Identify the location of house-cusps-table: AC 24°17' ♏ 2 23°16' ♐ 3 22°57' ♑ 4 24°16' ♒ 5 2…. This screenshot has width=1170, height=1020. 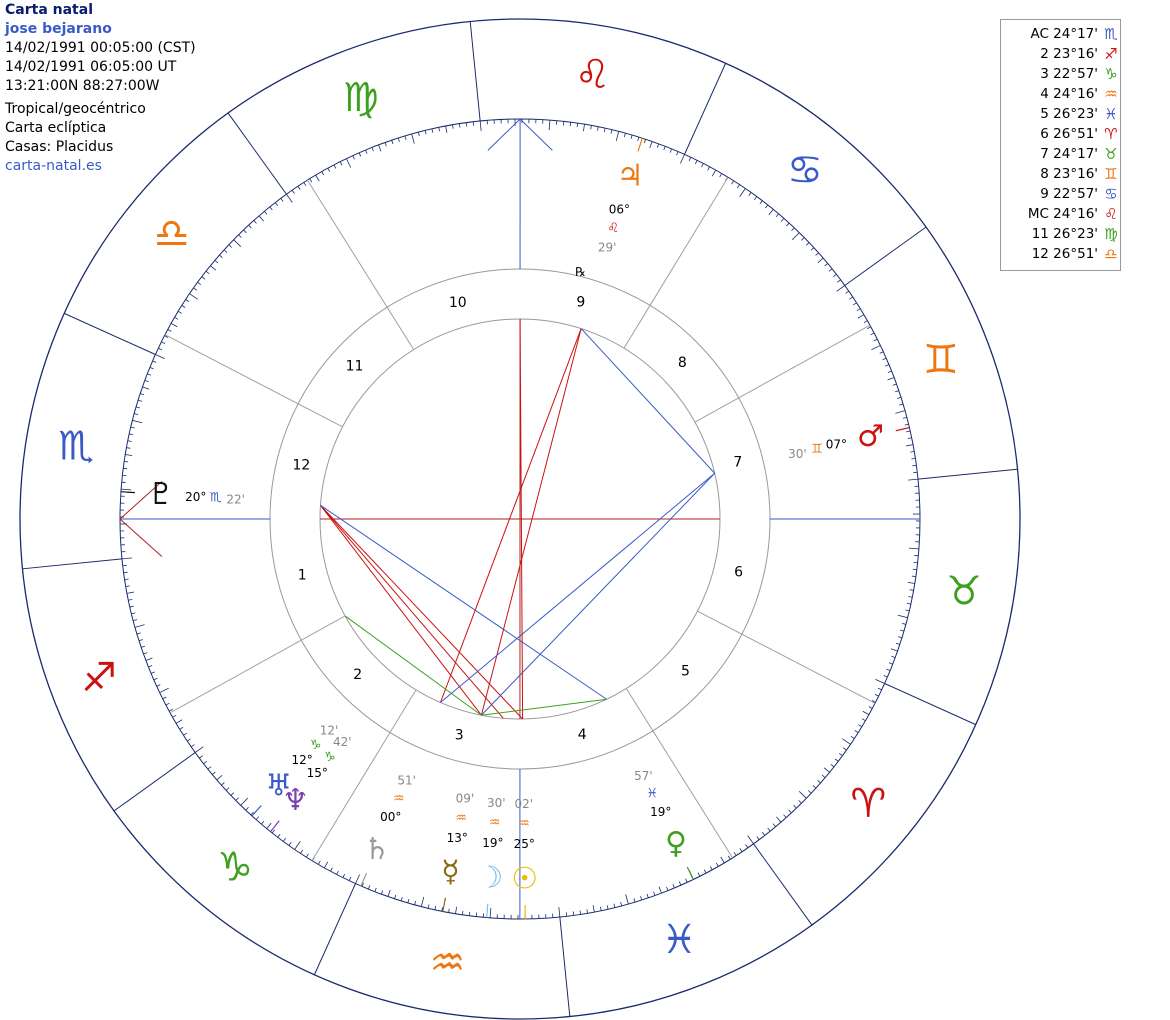
(1060, 145).